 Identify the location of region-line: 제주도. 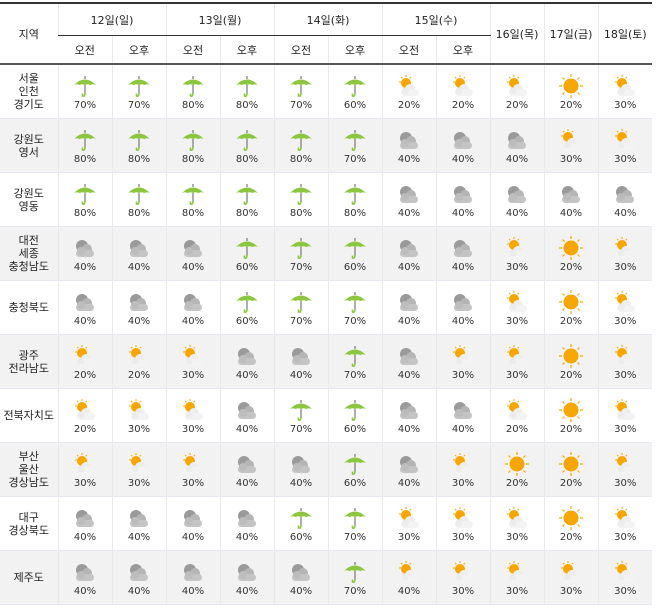
(28, 577).